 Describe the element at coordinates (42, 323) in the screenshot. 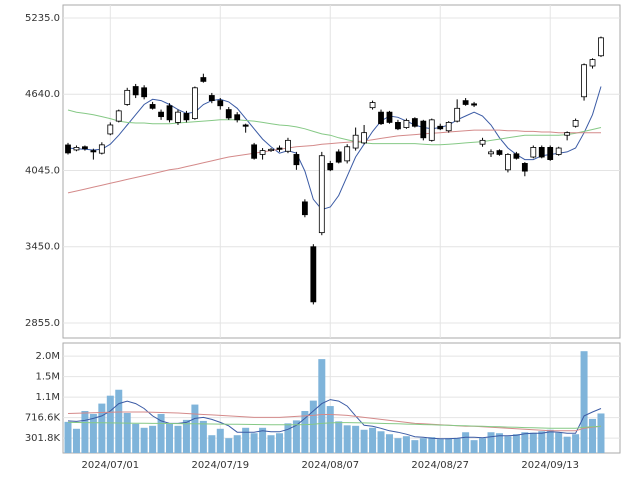

I see `y-tick-label: 2855.0` at that location.